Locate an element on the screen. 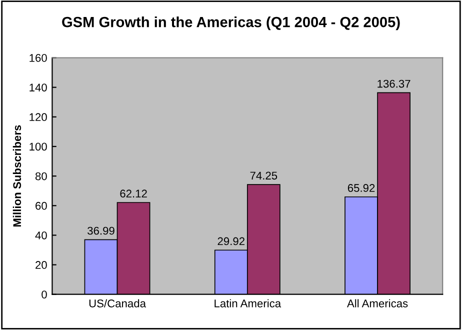 The image size is (462, 330). data-label: 65.92 is located at coordinates (361, 188).